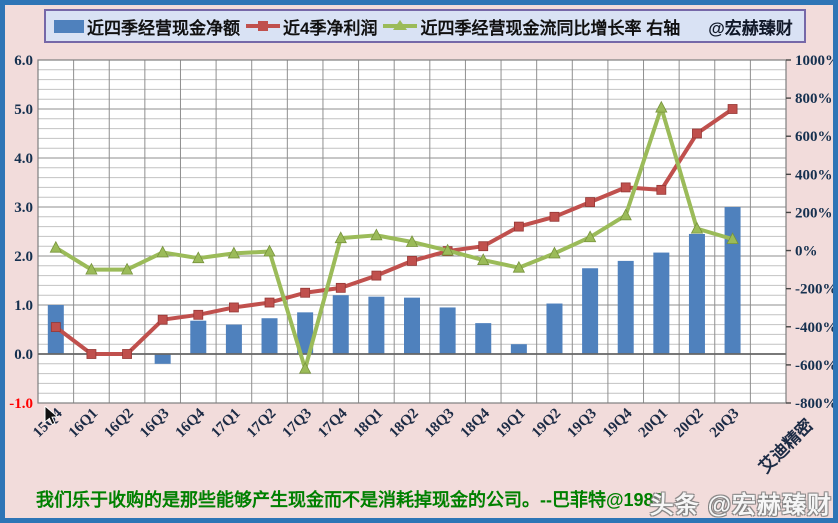 Image resolution: width=838 pixels, height=523 pixels. What do you see at coordinates (439, 423) in the screenshot?
I see `x-axis-label-18Q3: 18Q3` at bounding box center [439, 423].